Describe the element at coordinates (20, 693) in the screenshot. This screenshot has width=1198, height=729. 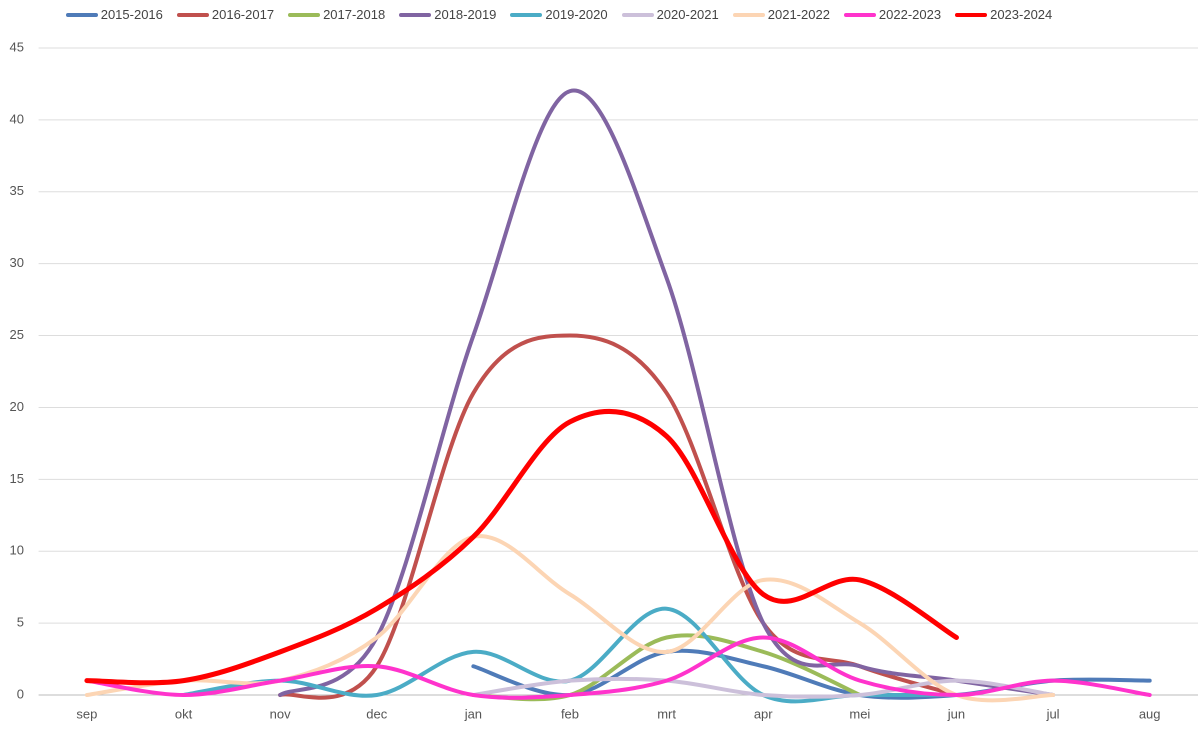
I see `y-tick-label: 0` at that location.